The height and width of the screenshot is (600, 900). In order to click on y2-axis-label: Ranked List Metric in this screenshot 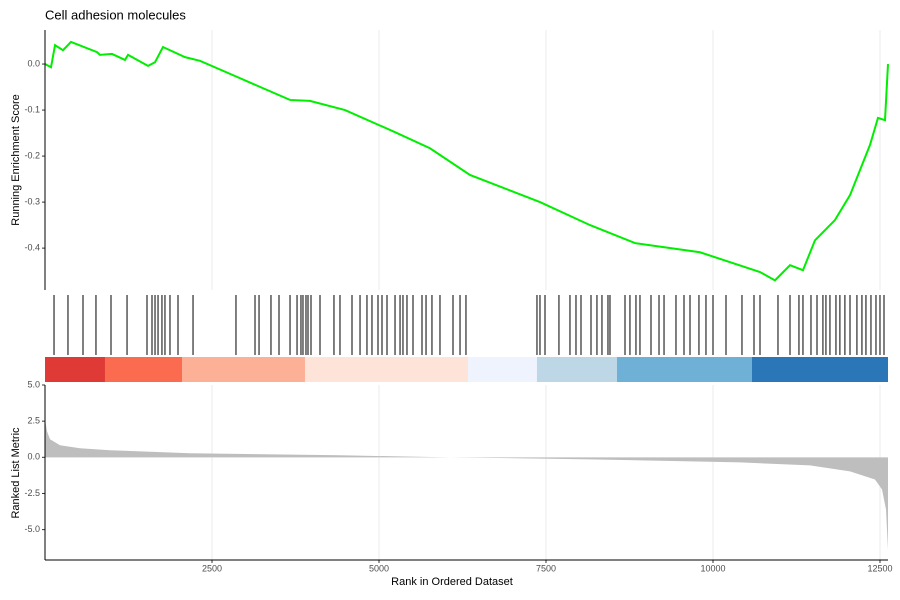, I will do `click(16, 473)`.